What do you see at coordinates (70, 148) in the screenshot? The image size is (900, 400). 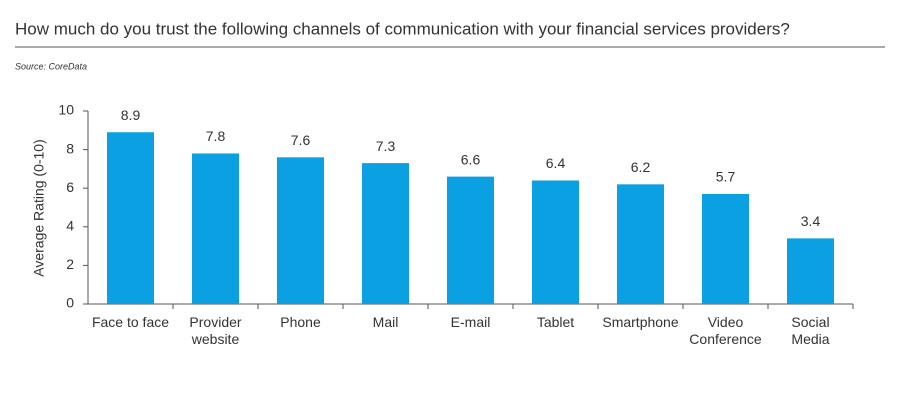 I see `y-tick-label: 8` at bounding box center [70, 148].